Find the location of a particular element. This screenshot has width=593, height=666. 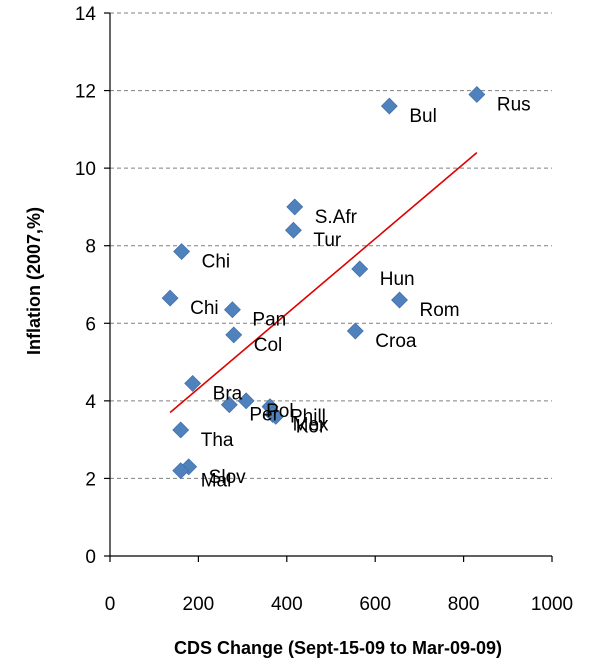

x-tick-labels: 0 200 400 600 800 1000 is located at coordinates (339, 585).